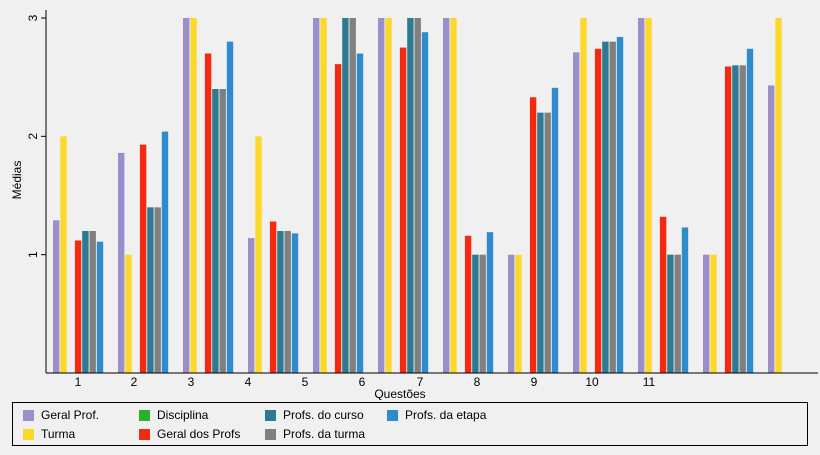  I want to click on bar-turma-q7, so click(453, 195).